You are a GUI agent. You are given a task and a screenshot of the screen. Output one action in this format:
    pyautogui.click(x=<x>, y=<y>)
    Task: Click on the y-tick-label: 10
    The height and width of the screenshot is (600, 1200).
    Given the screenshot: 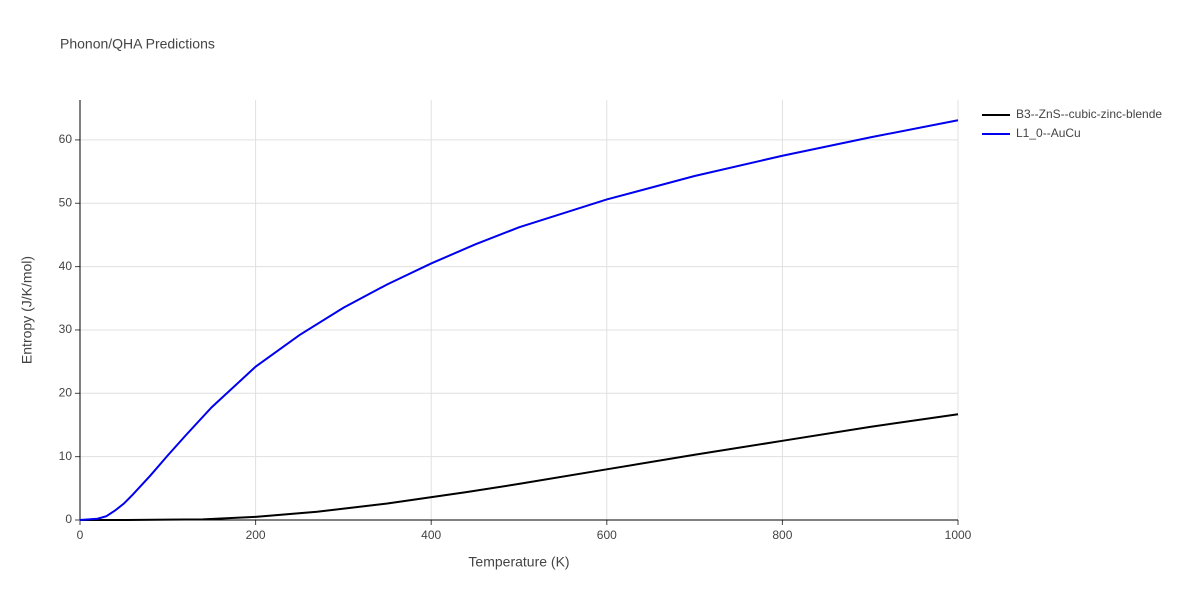 What is the action you would take?
    pyautogui.click(x=66, y=456)
    